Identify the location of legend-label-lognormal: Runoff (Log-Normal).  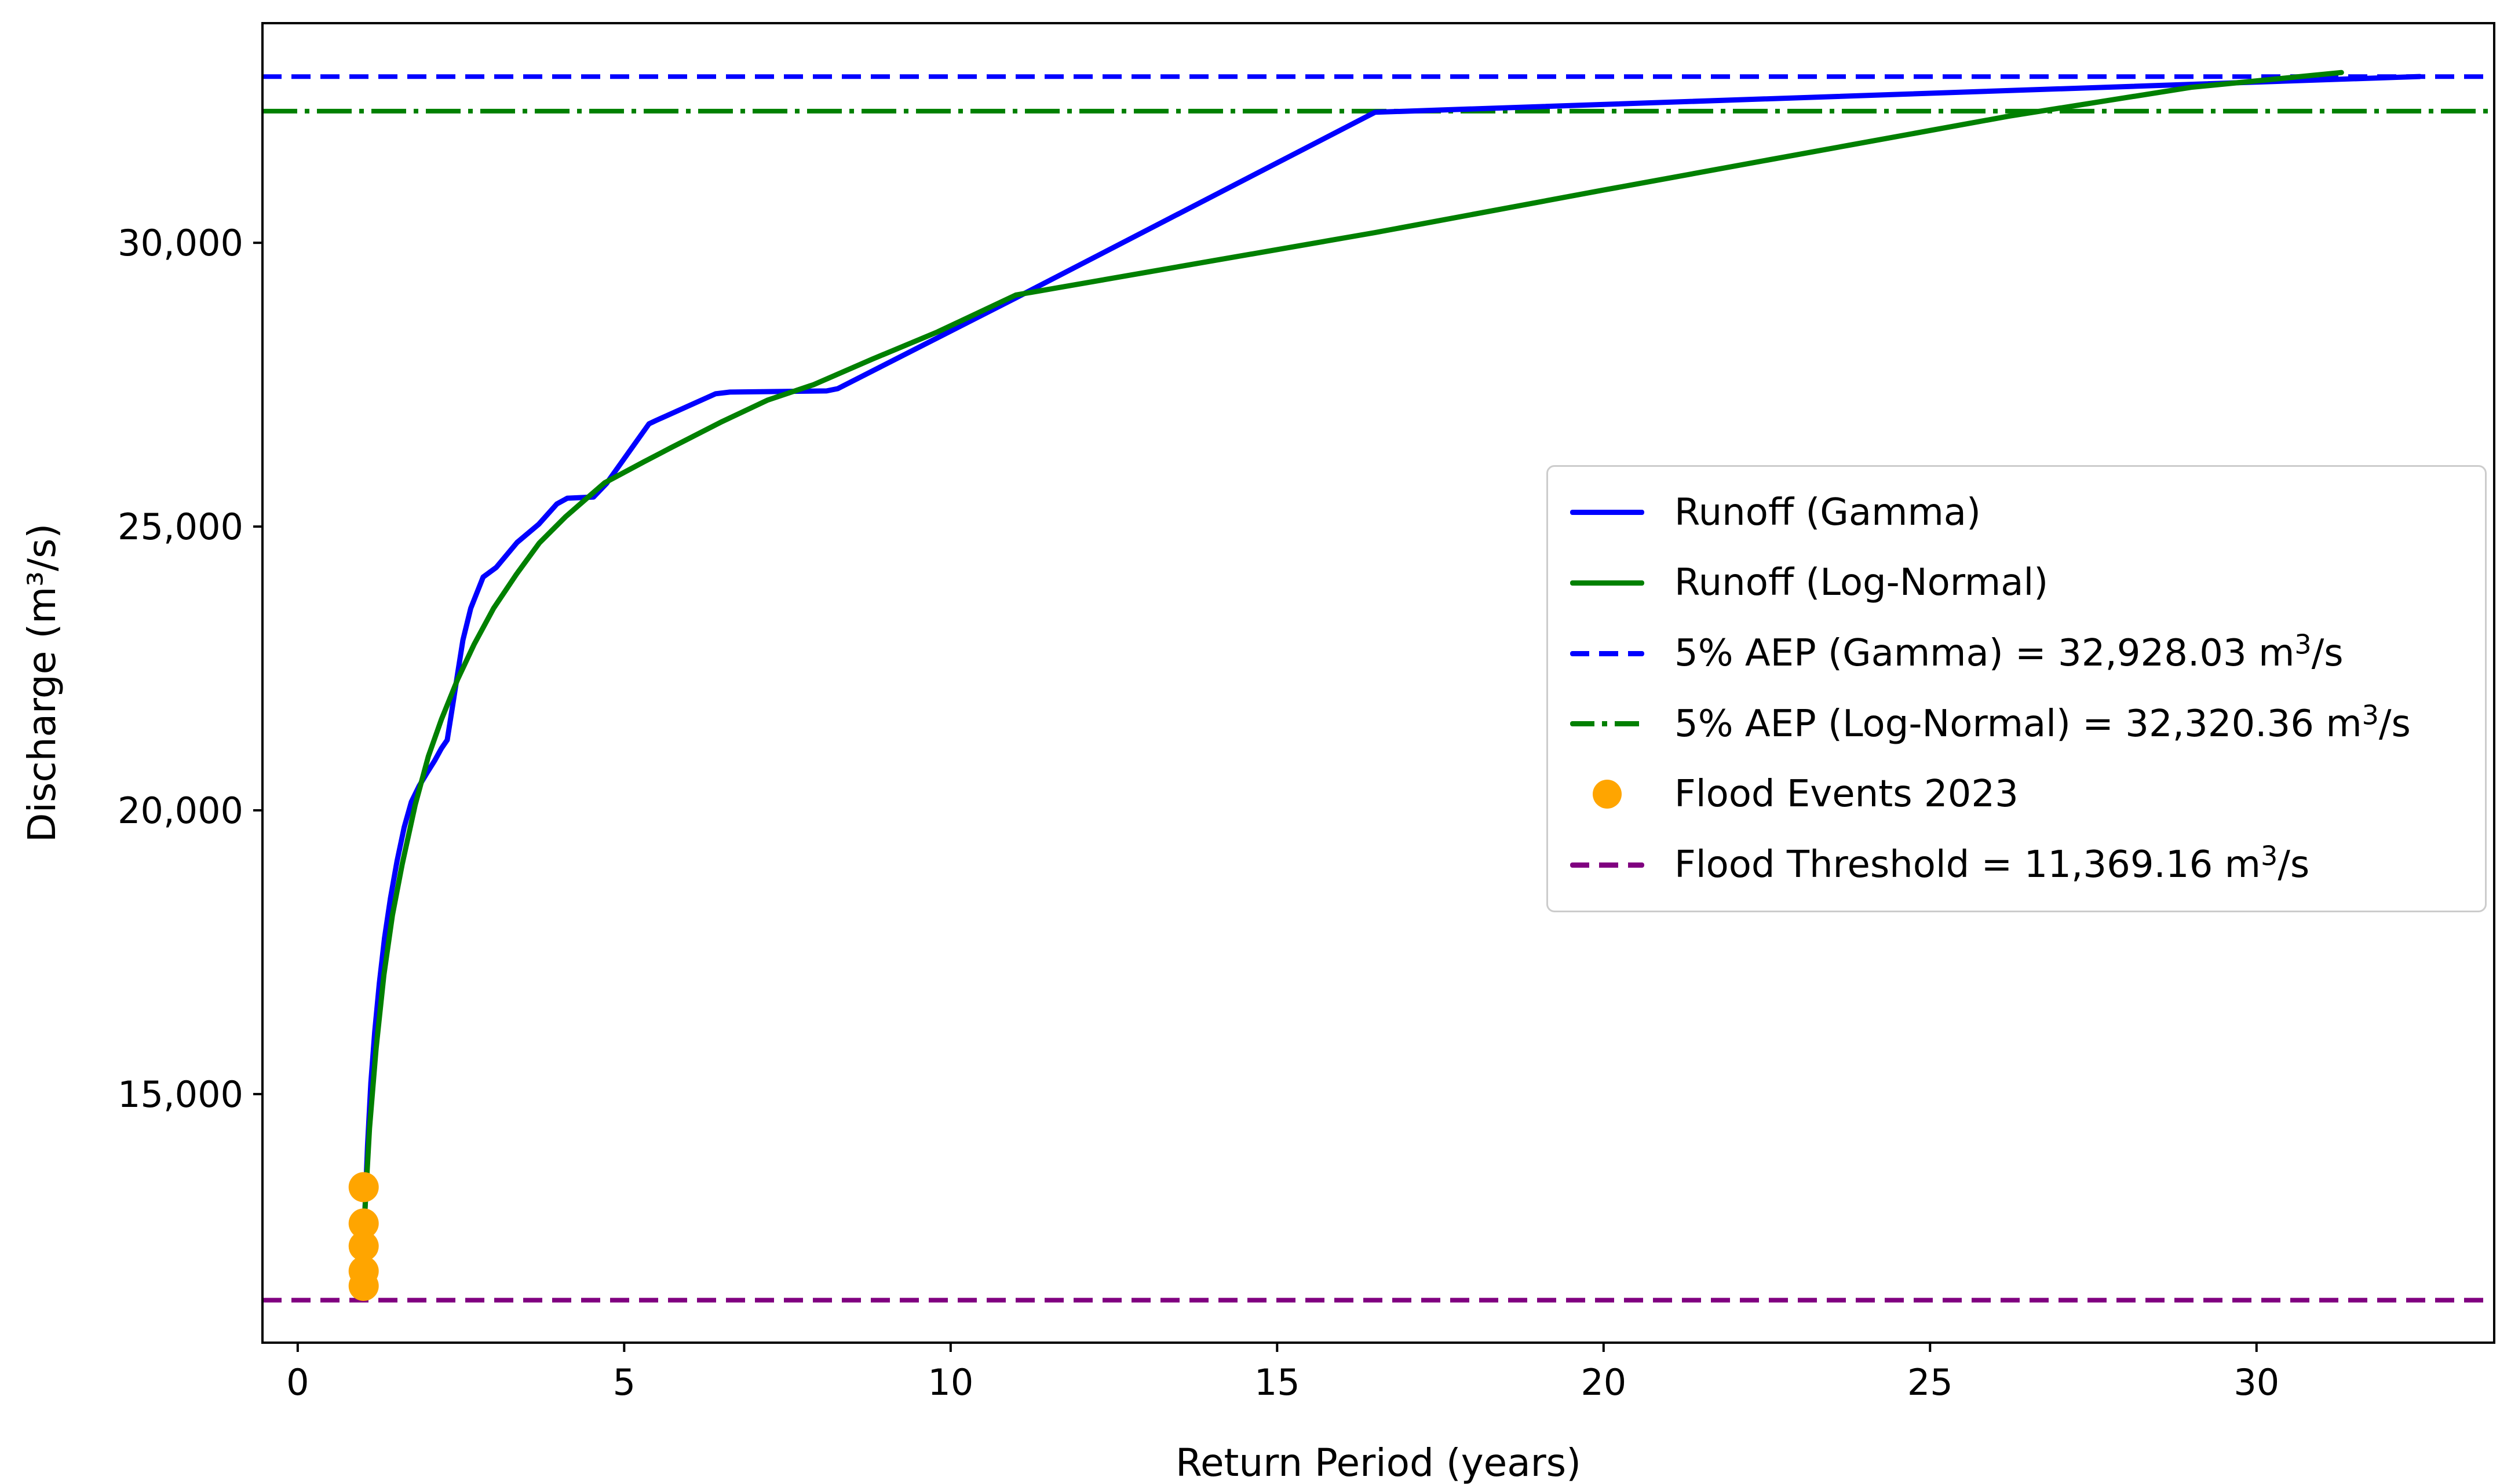
(1862, 583).